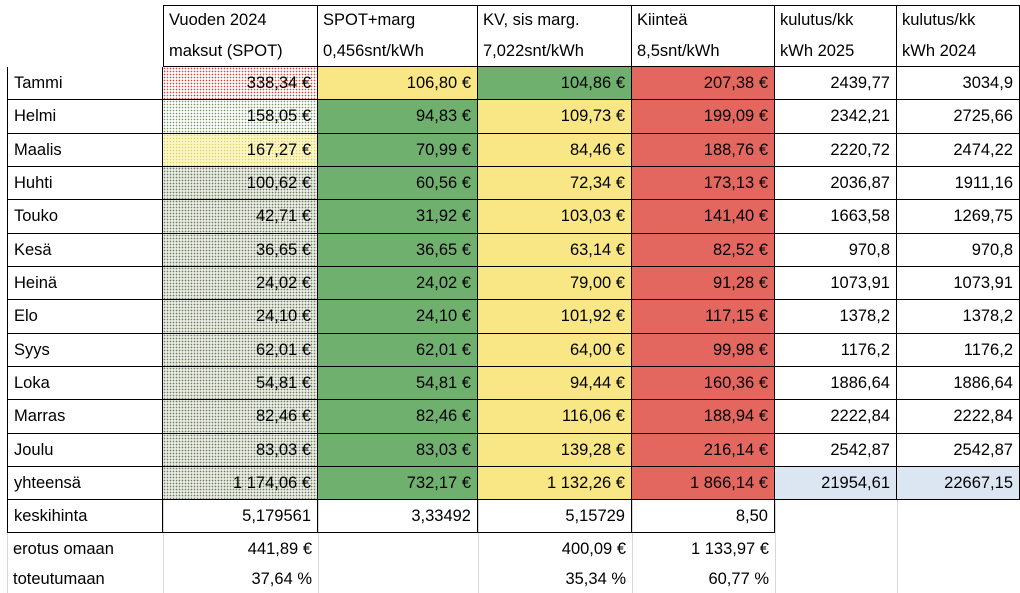 The image size is (1020, 593). I want to click on cell-kwh2025: 2222,84, so click(836, 417).